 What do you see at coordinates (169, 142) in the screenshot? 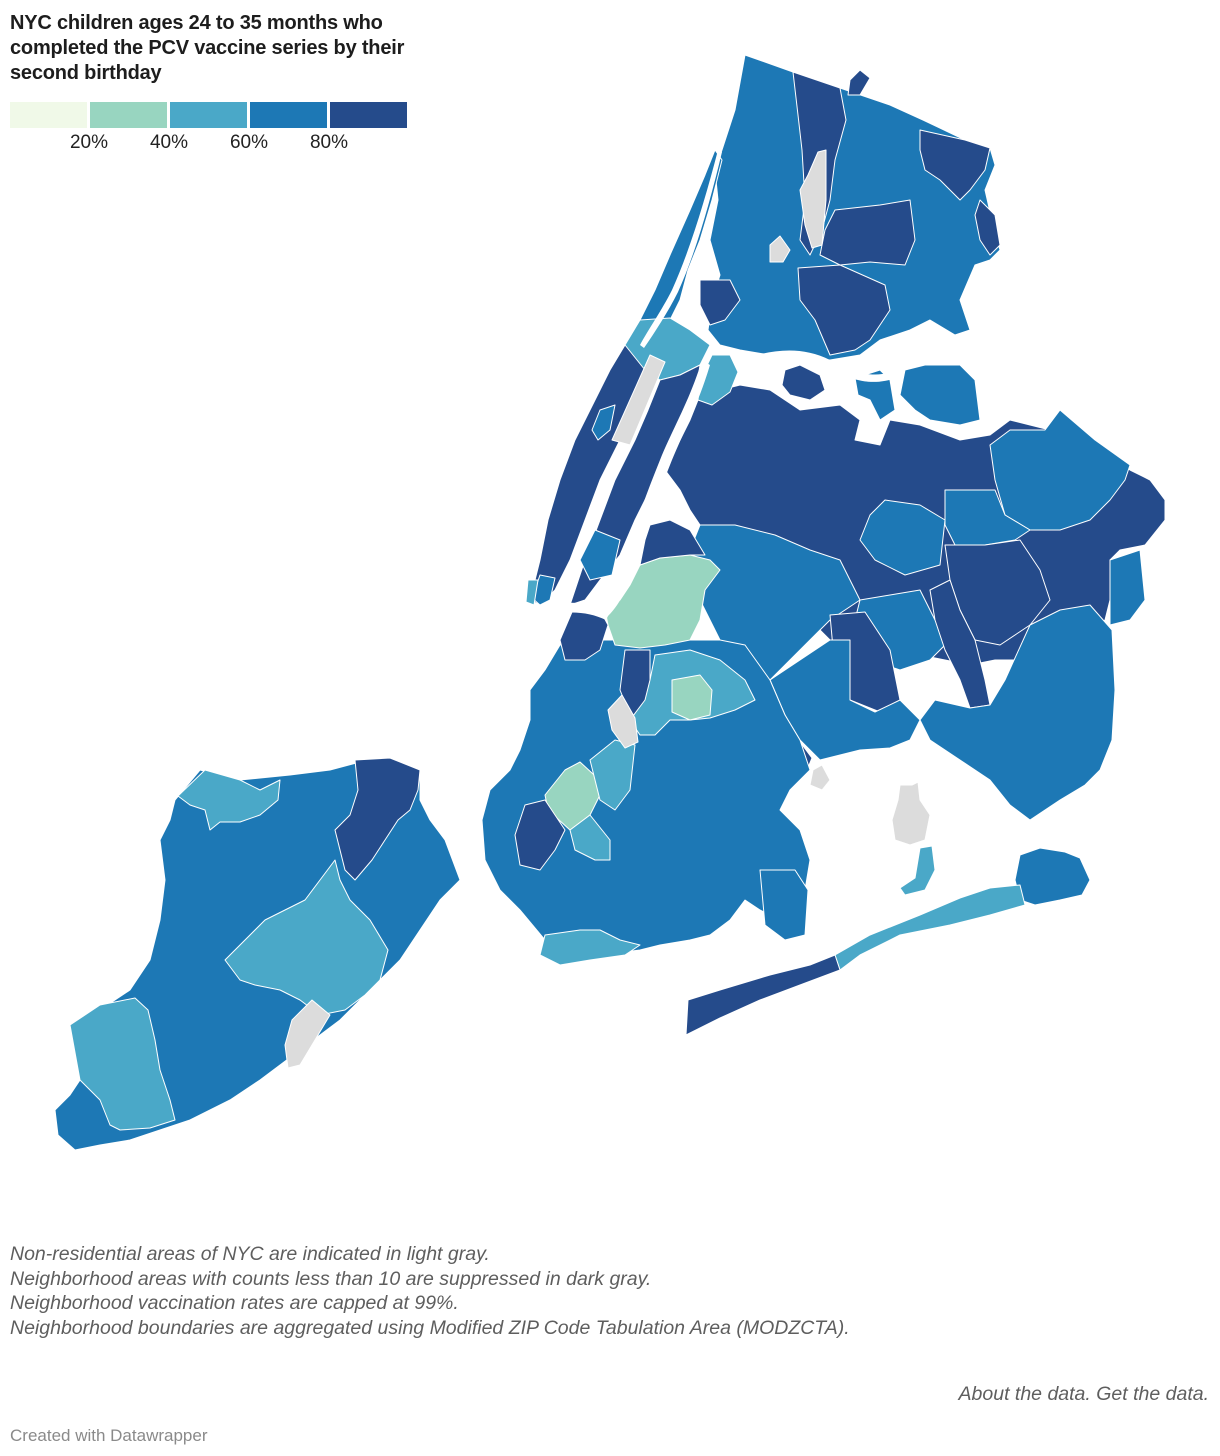
I see `legend-tick-40: 40%` at bounding box center [169, 142].